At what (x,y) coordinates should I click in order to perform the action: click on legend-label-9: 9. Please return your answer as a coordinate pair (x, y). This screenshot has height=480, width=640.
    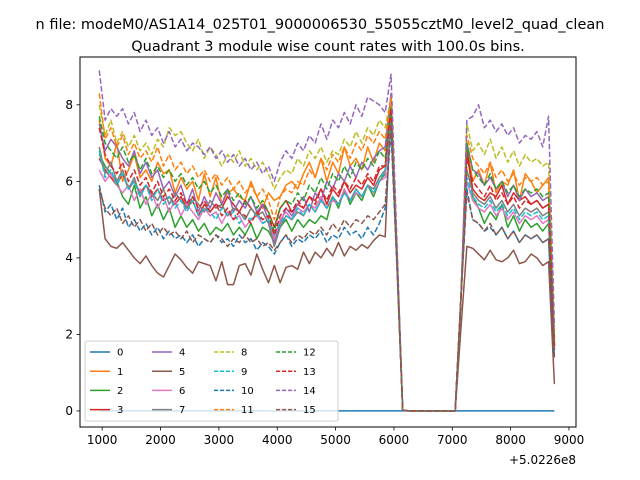
    Looking at the image, I should click on (244, 372).